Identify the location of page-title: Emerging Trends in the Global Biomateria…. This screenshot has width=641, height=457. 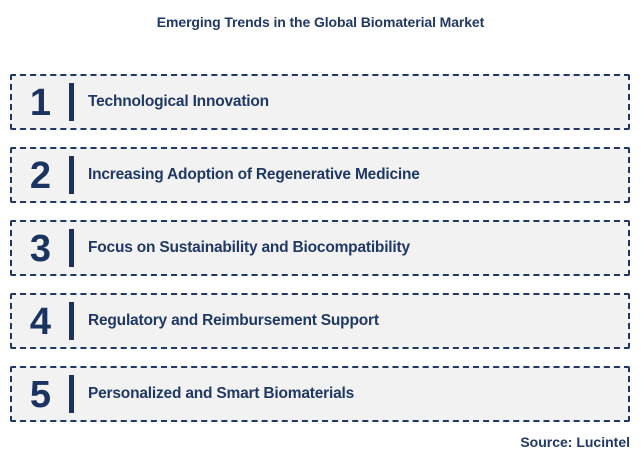
(320, 22).